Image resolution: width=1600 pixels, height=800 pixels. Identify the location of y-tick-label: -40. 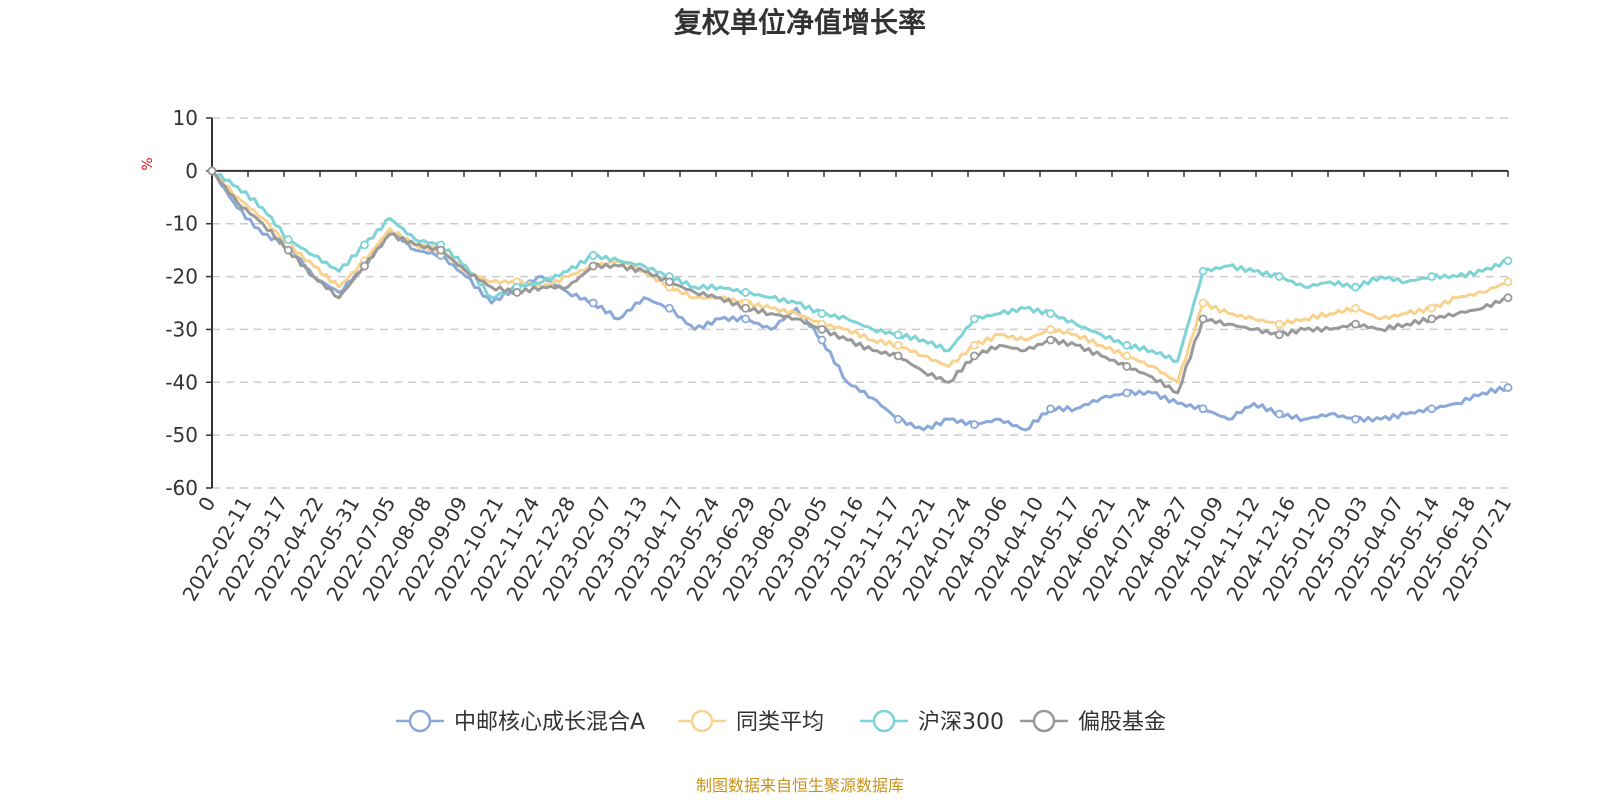
(181, 382).